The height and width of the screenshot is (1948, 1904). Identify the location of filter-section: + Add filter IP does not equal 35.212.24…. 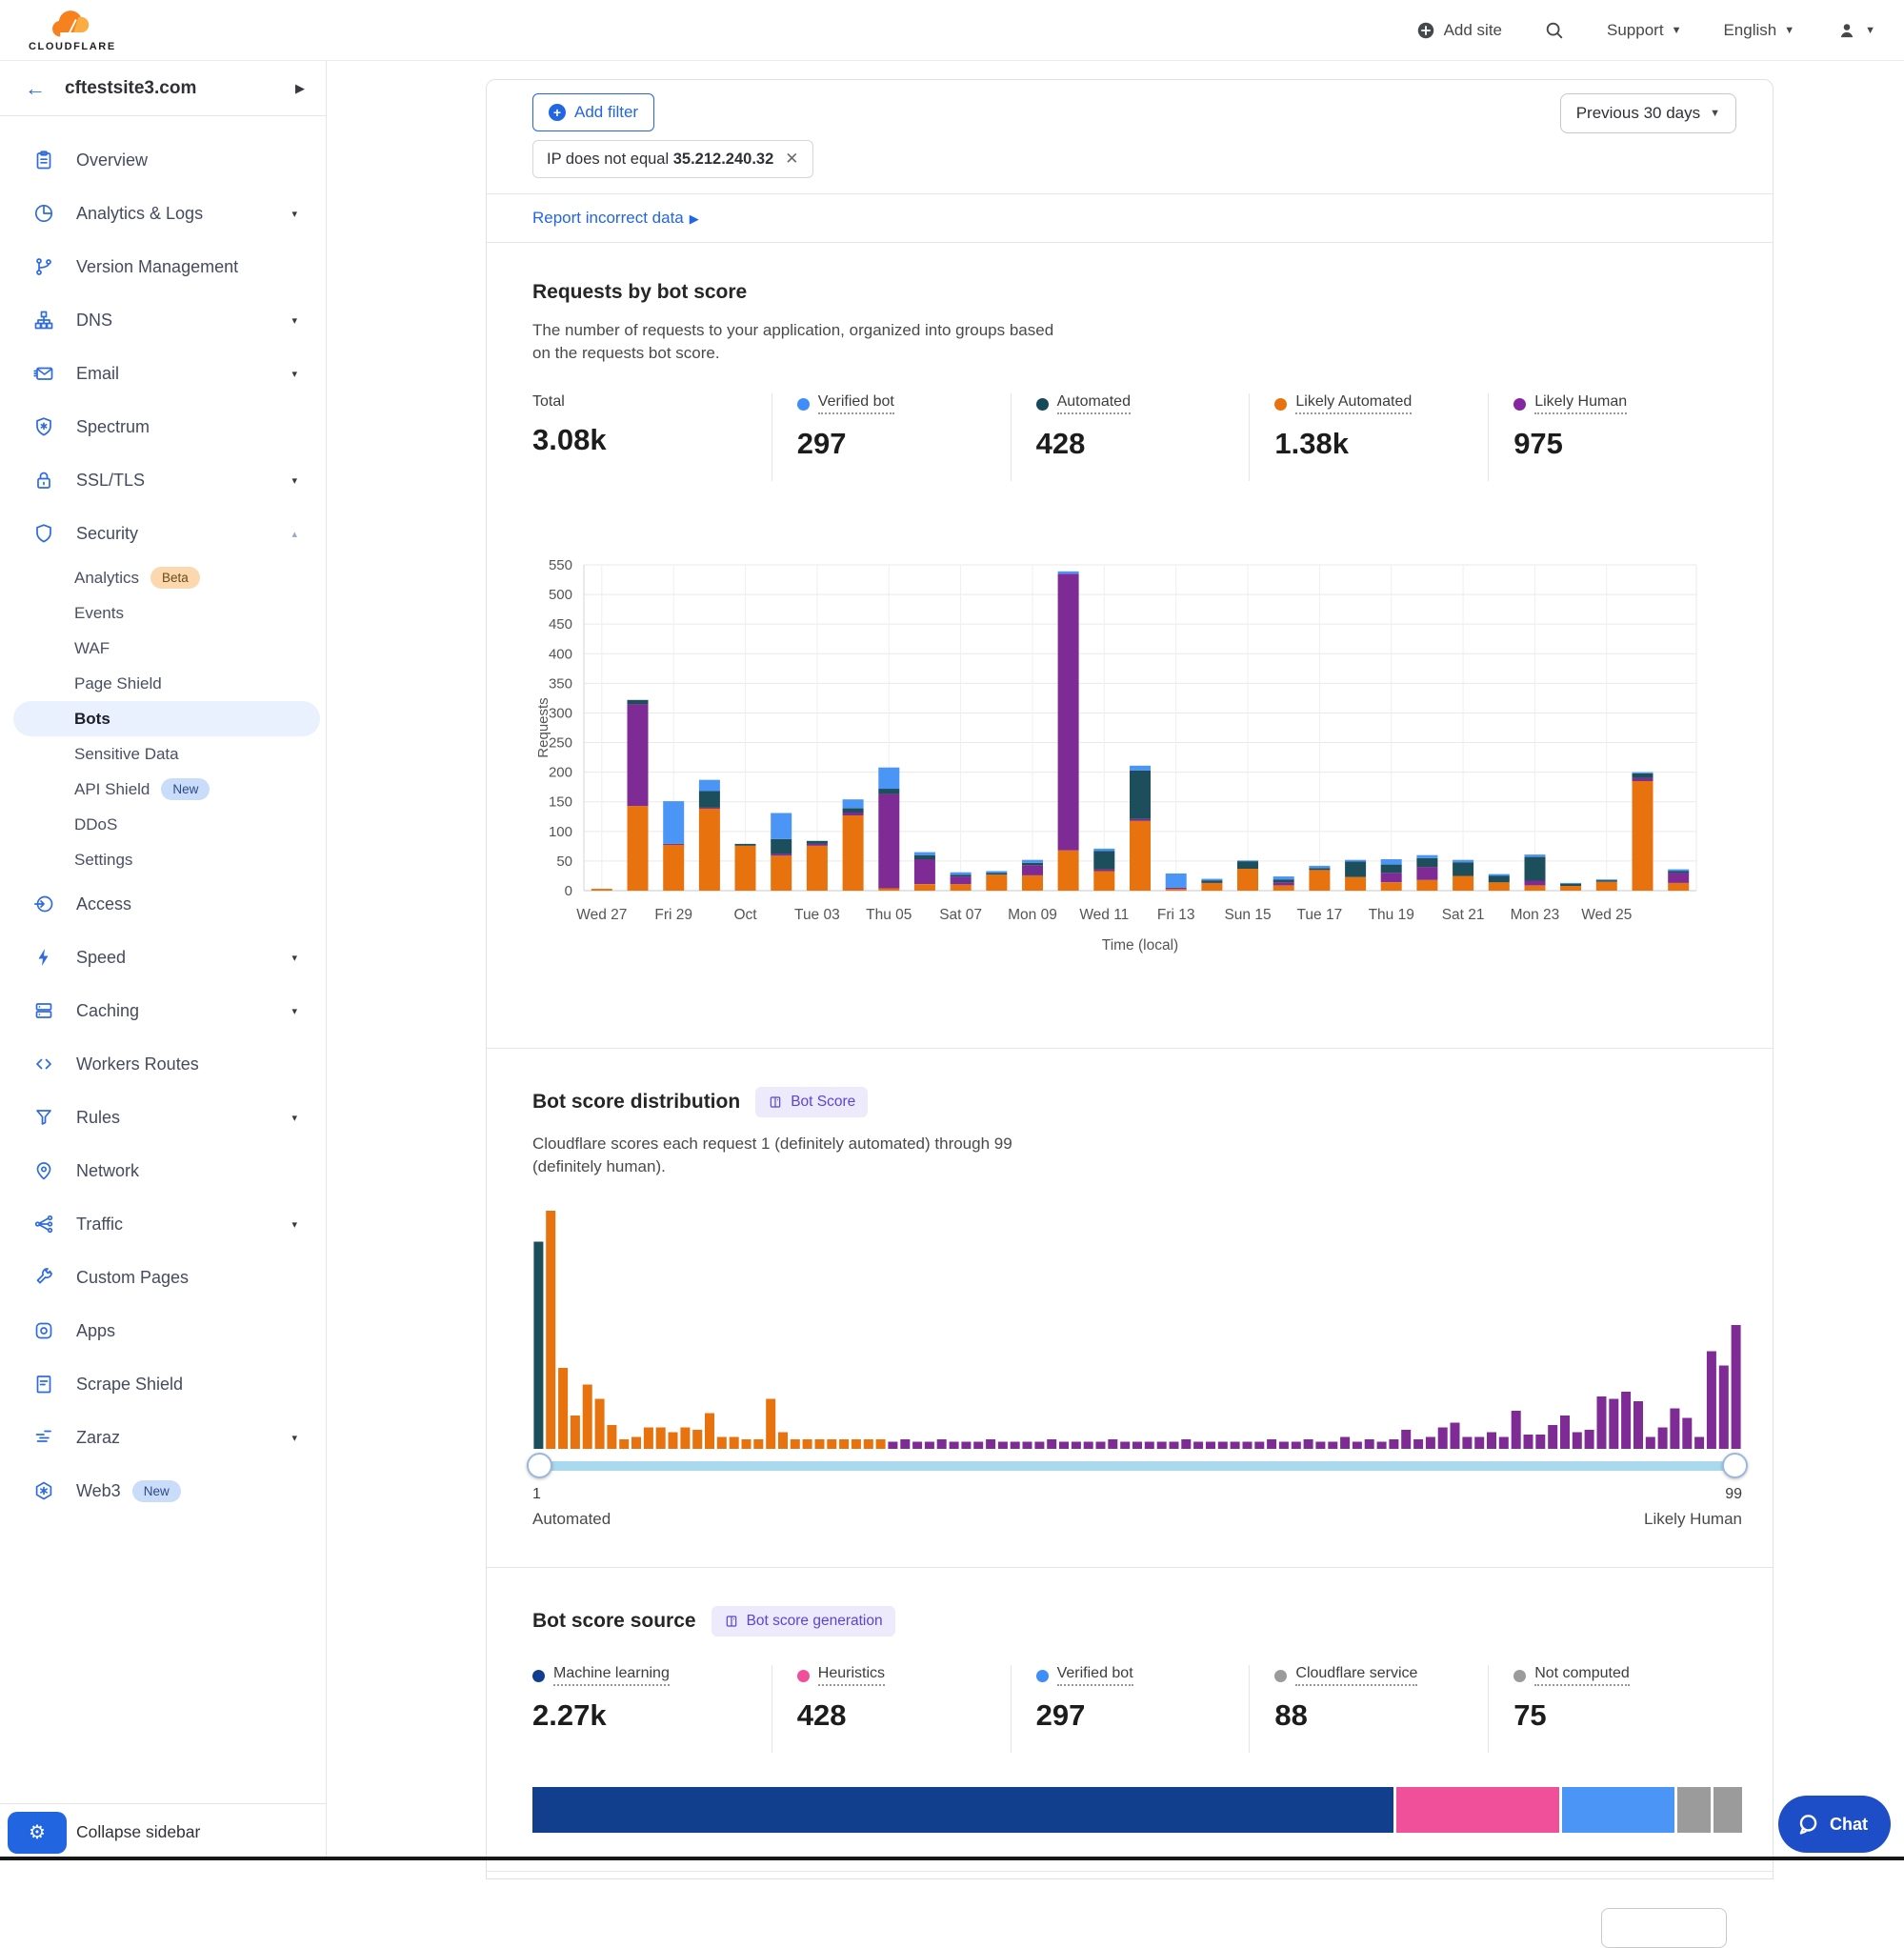
(1130, 137).